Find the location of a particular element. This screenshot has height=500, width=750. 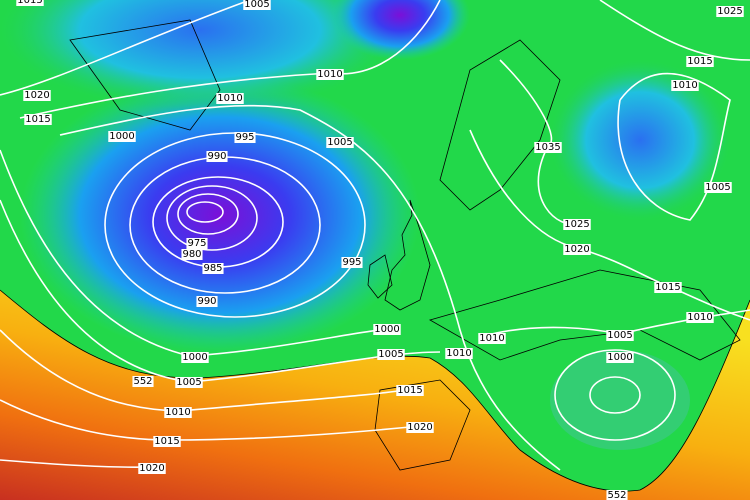

isobar-label: 975 is located at coordinates (196, 243).